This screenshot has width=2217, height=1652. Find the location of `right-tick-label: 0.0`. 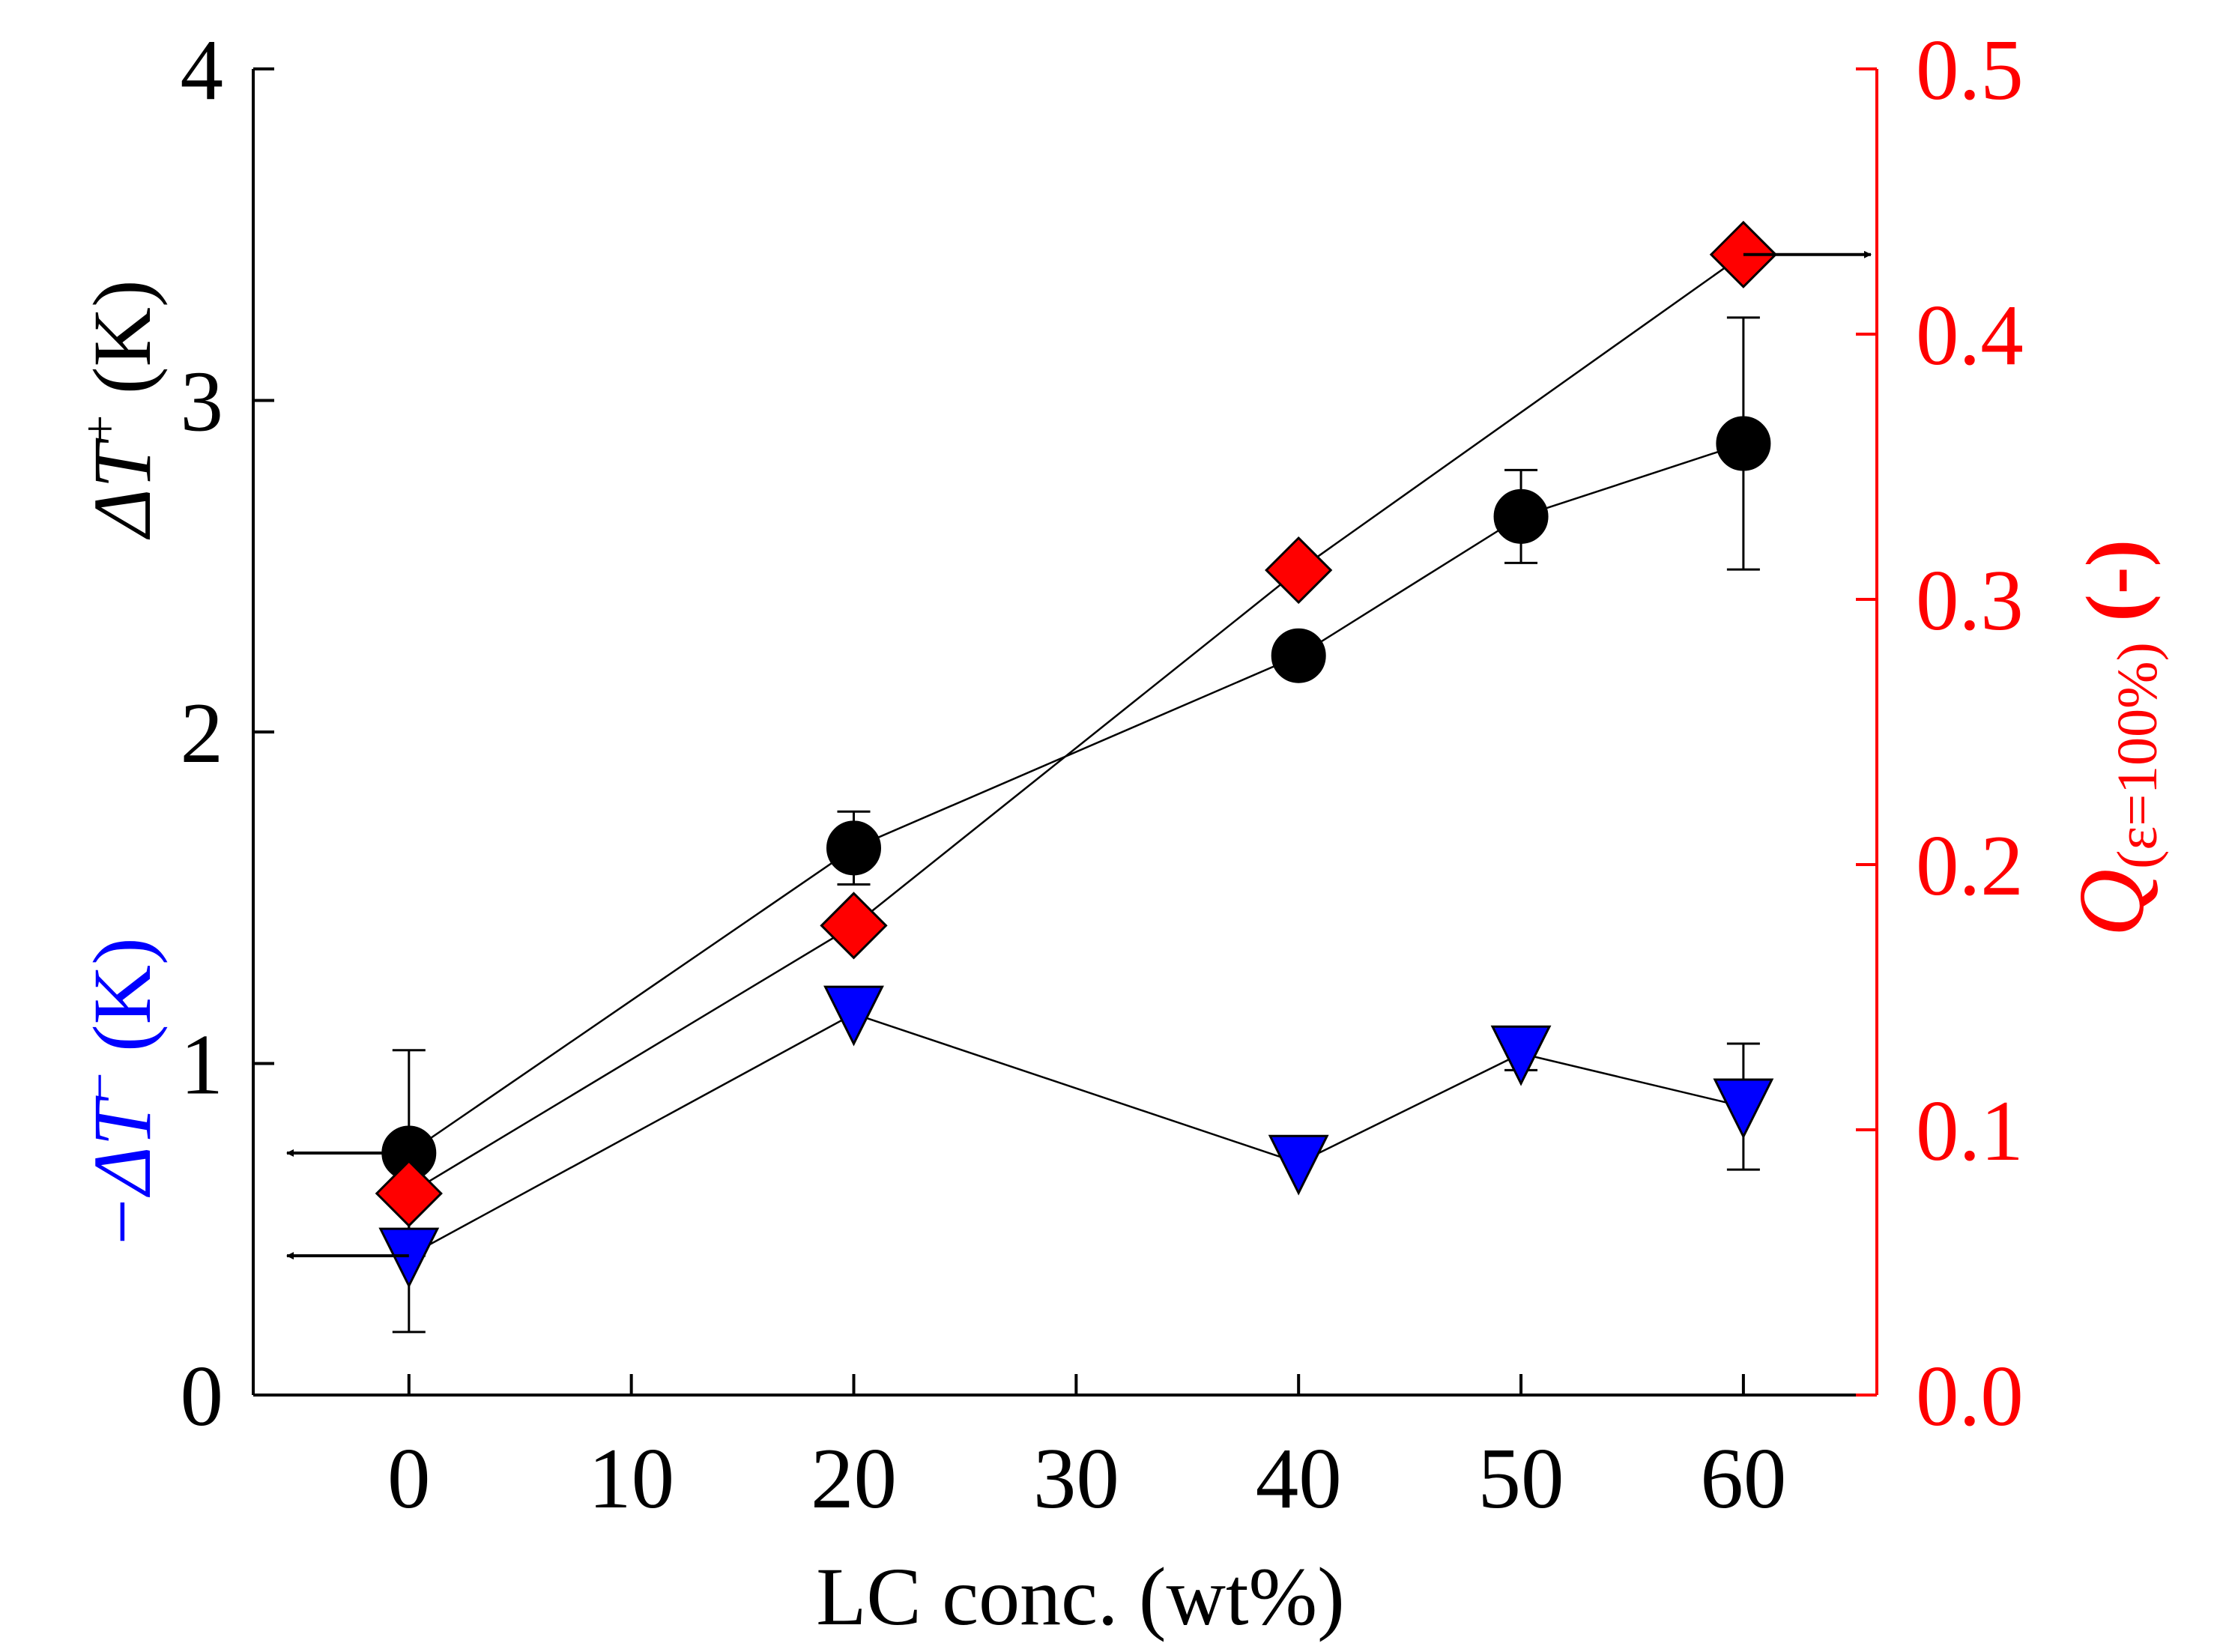

right-tick-label: 0.0 is located at coordinates (1970, 1396).